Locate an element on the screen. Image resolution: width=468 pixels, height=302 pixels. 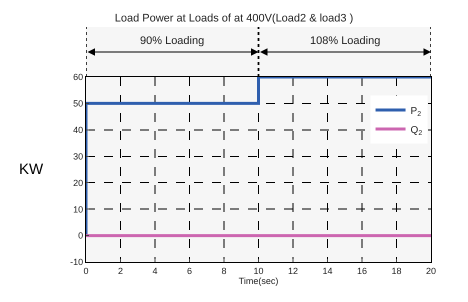
y-tick-label: 10 is located at coordinates (78, 209).